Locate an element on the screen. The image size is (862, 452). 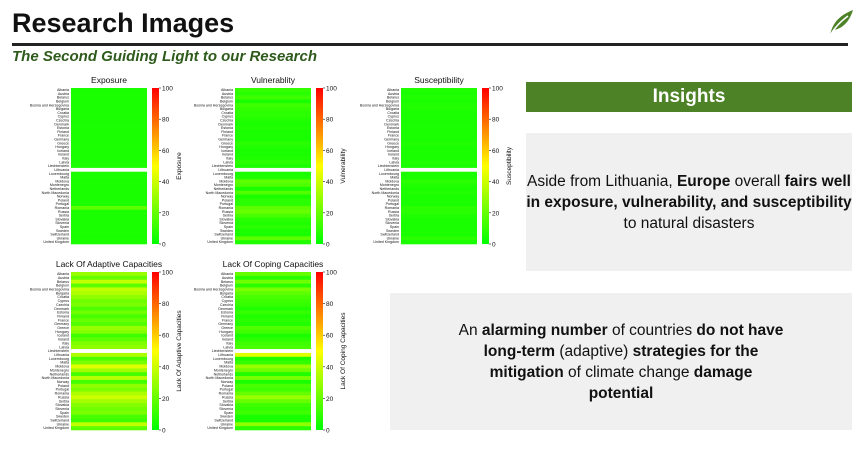
colorbar-label: Exposure is located at coordinates (179, 166).